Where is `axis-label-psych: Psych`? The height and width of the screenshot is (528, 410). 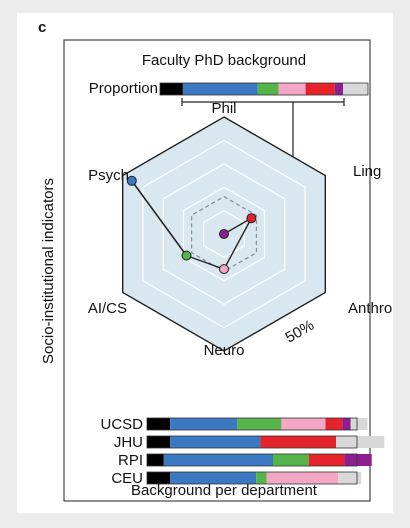 axis-label-psych: Psych is located at coordinates (108, 175).